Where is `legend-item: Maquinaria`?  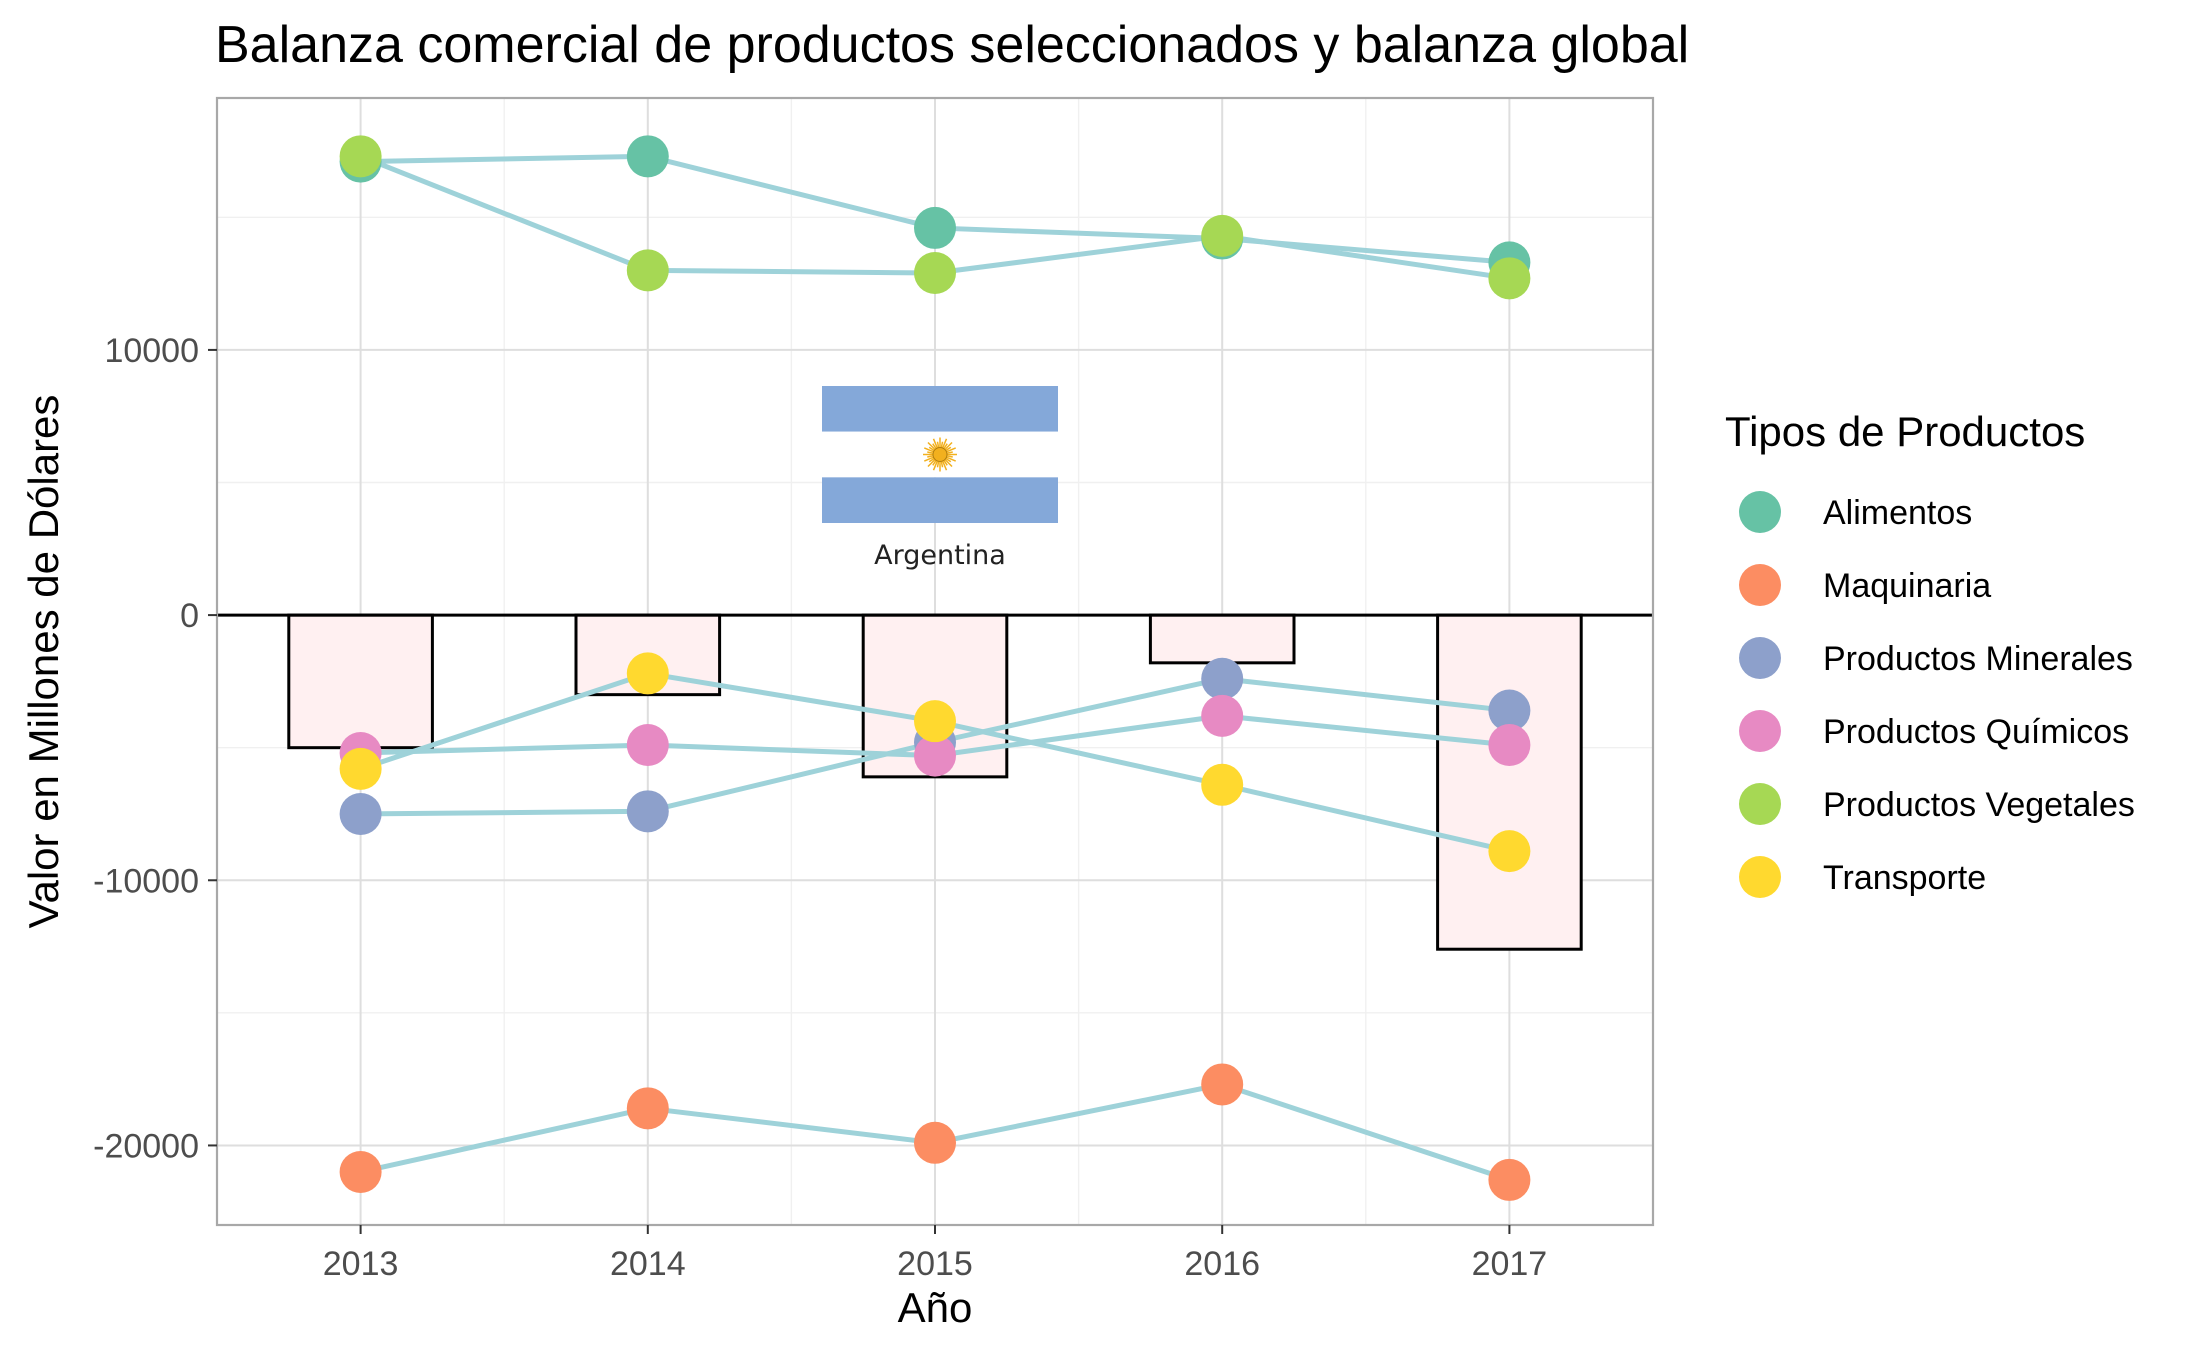 legend-item: Maquinaria is located at coordinates (1865, 585).